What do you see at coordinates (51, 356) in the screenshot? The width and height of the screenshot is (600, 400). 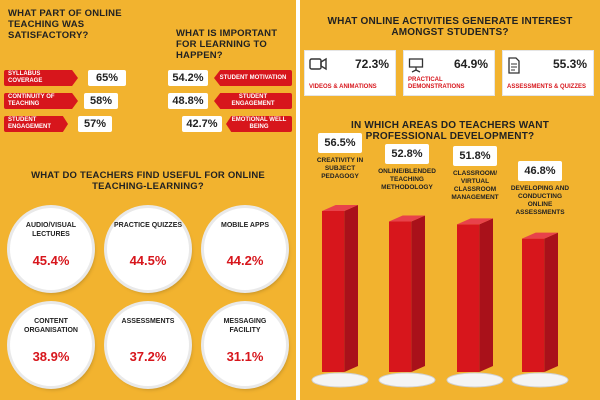 I see `useful-value: 38.9%` at bounding box center [51, 356].